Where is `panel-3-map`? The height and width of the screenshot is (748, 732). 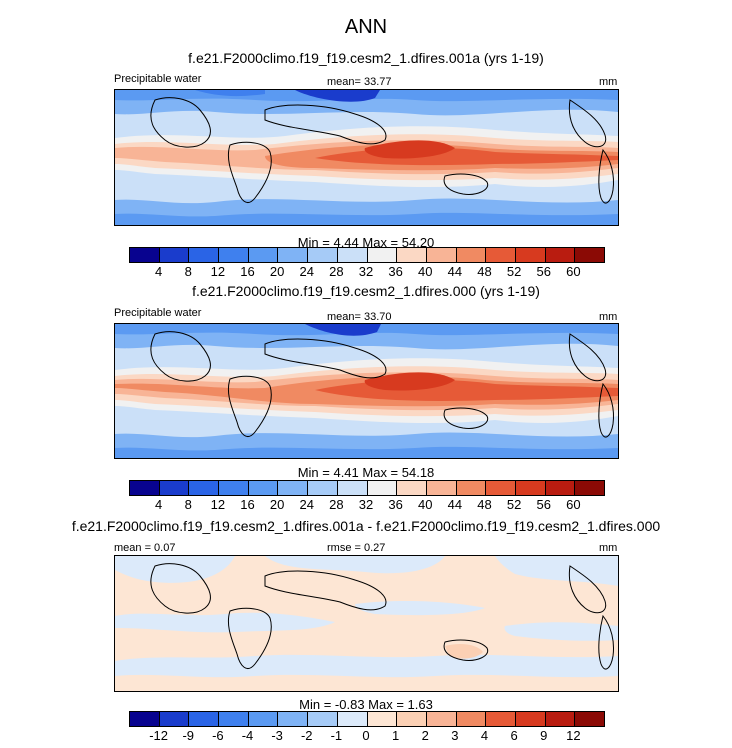 panel-3-map is located at coordinates (366, 623).